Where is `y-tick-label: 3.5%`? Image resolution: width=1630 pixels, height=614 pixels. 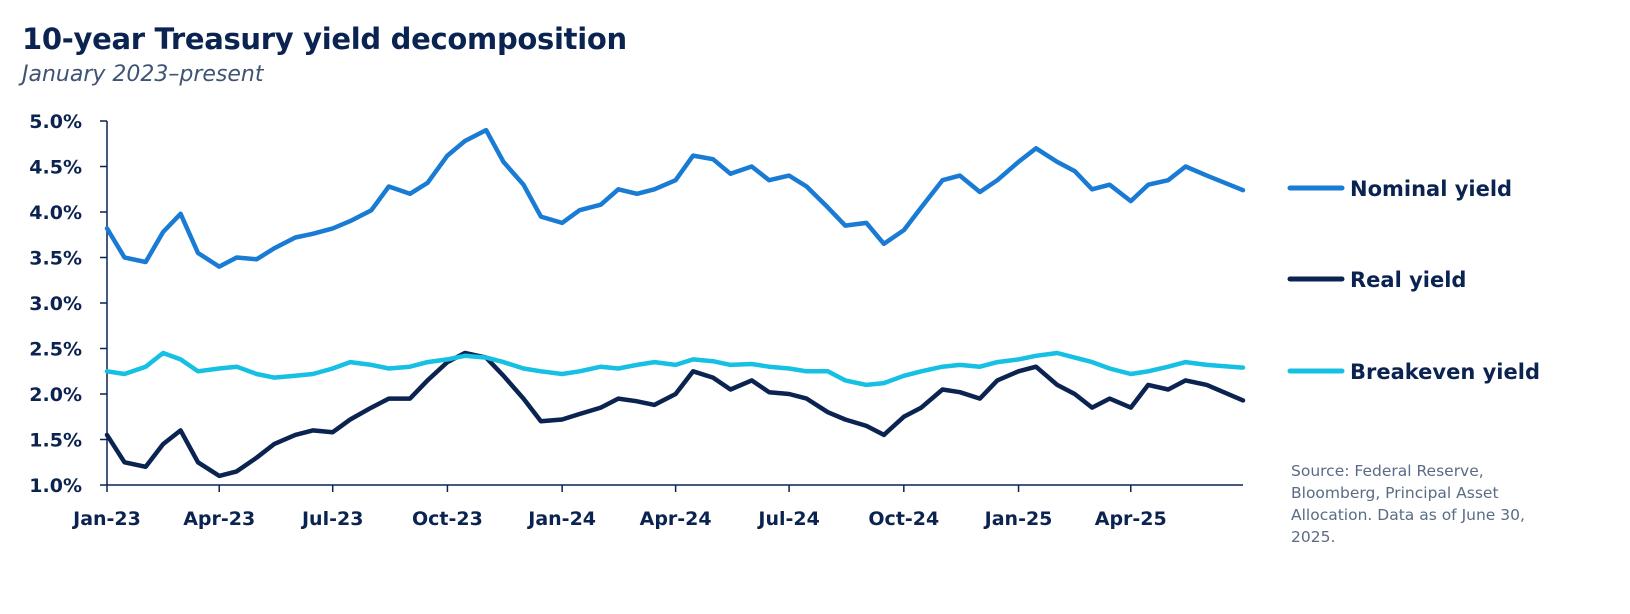 y-tick-label: 3.5% is located at coordinates (55, 259).